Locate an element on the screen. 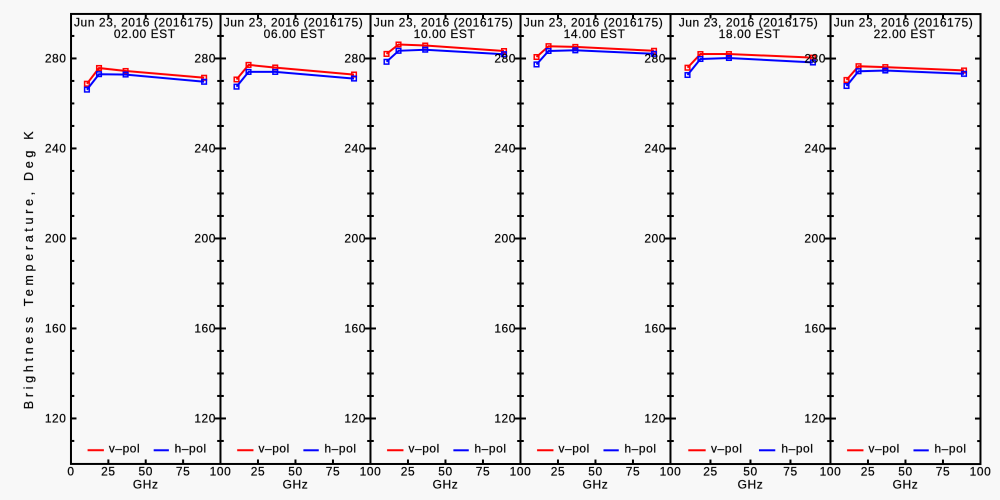 The height and width of the screenshot is (500, 1000). svg-text: 22.00 EST is located at coordinates (905, 34).